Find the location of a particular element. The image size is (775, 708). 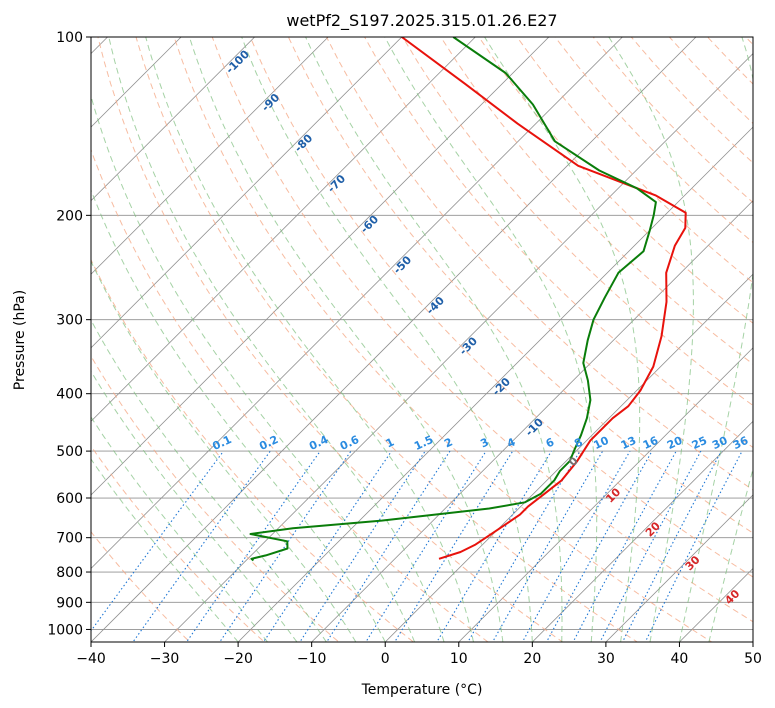

mixing-ratio-label: 1.5 is located at coordinates (423, 443).